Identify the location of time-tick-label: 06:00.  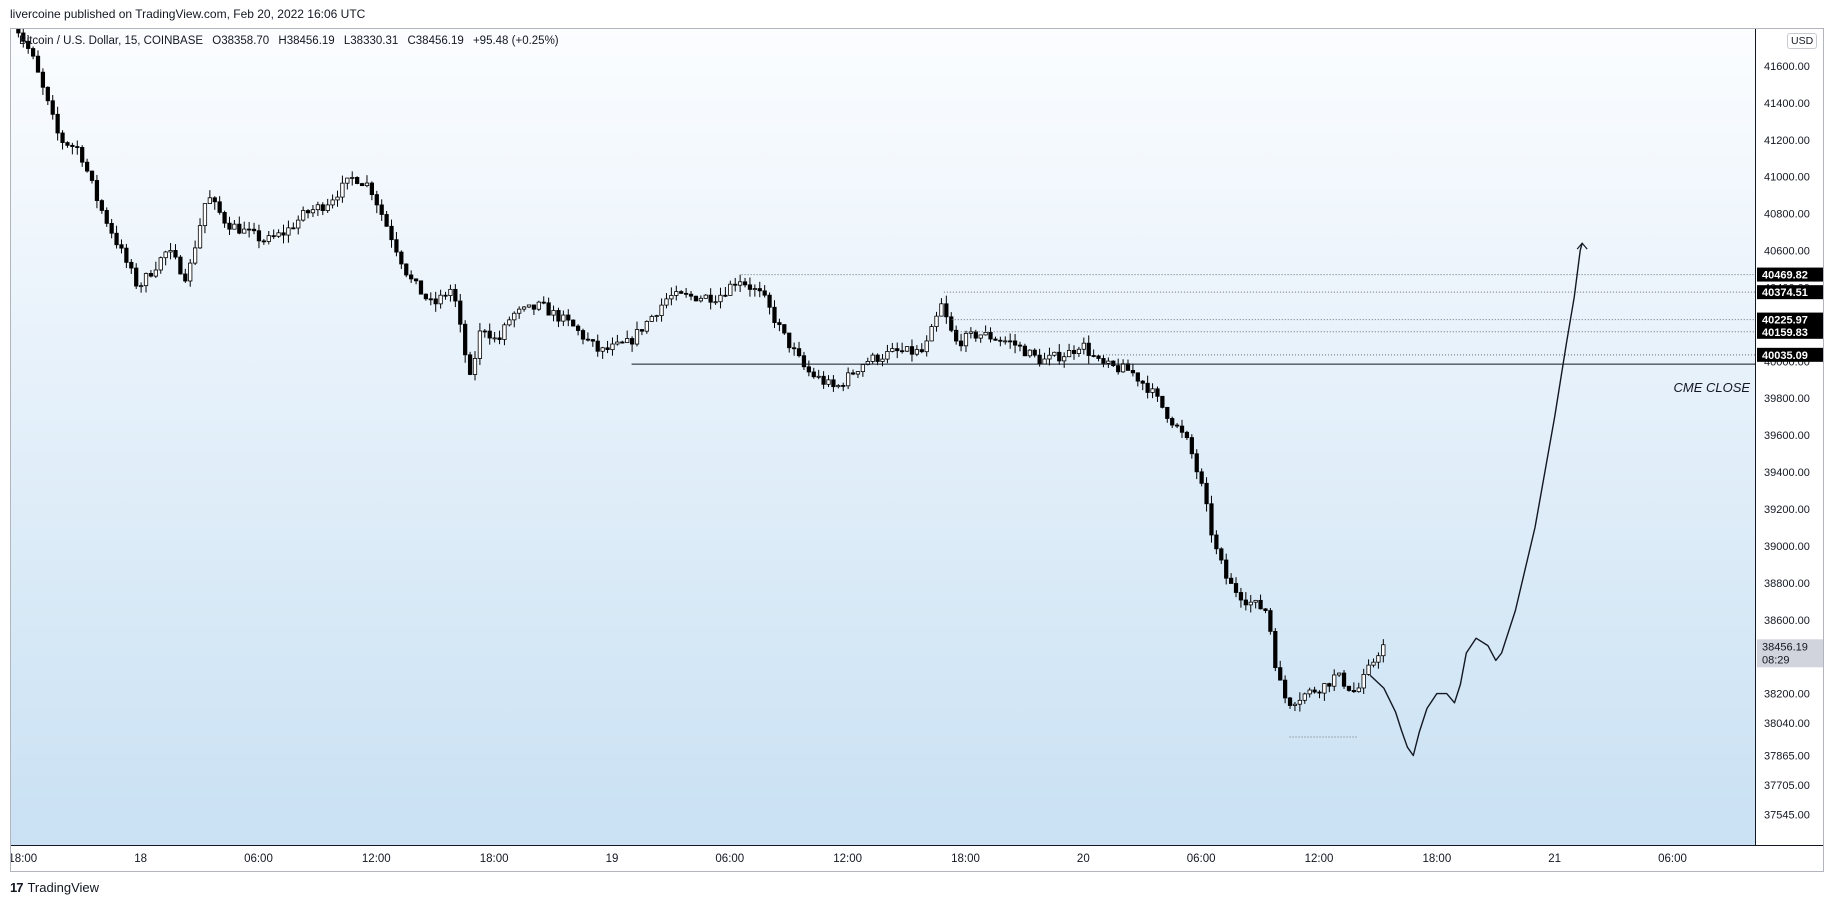
(1201, 859).